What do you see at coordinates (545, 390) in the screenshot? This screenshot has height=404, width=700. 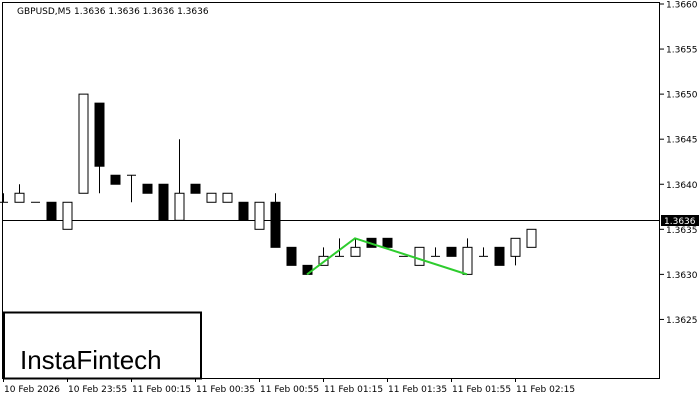 I see `x-tick-label: 11 Feb 02:15` at bounding box center [545, 390].